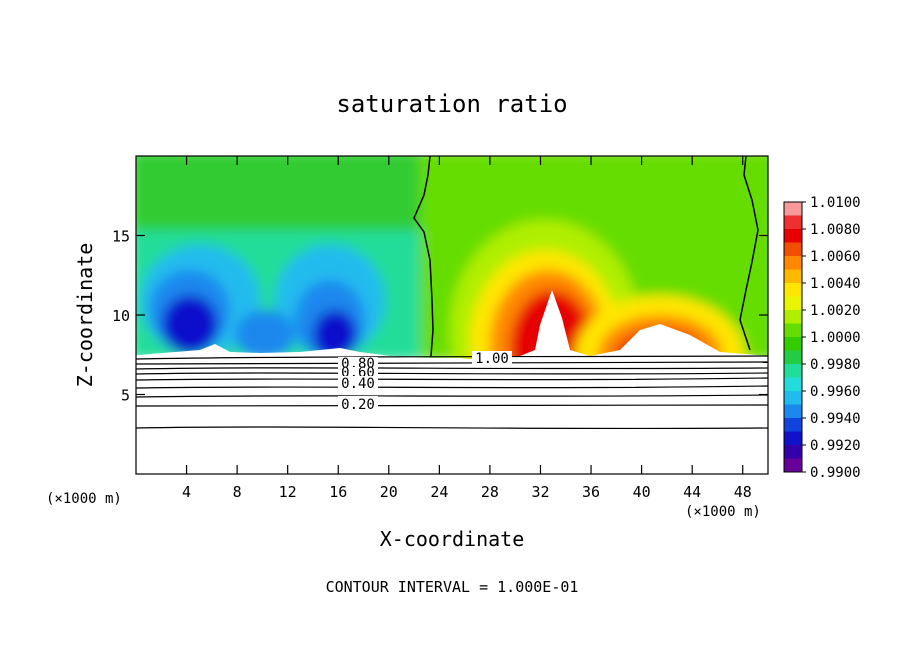  What do you see at coordinates (835, 446) in the screenshot?
I see `colorbar-label: 0.9920` at bounding box center [835, 446].